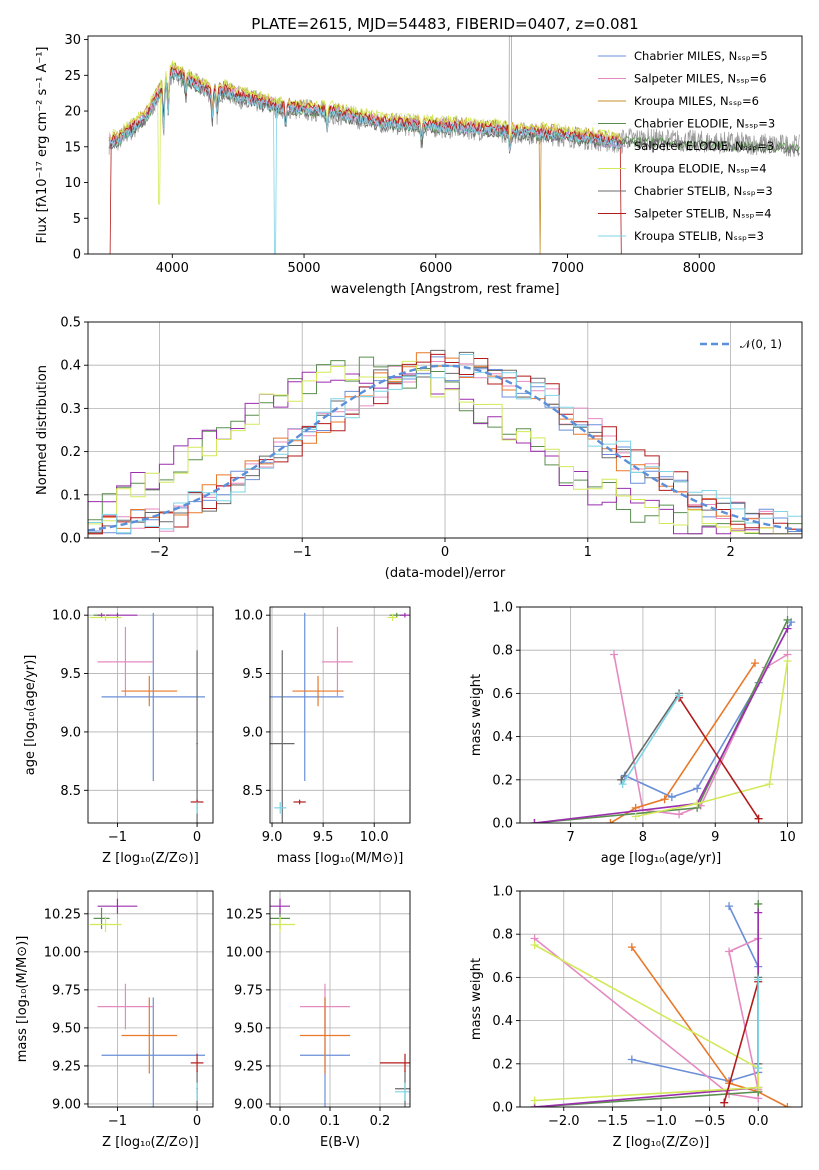  I want to click on y-tick-label: 9.25, so click(66, 1066).